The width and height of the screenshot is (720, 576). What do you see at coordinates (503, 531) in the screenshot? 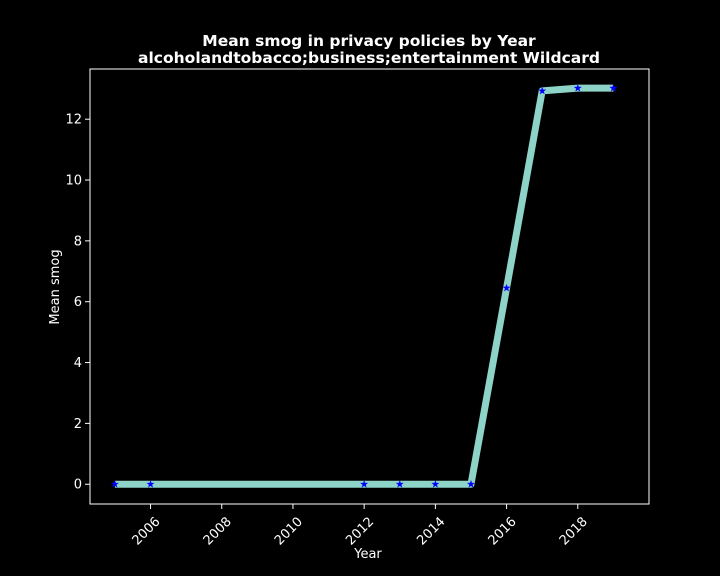
I see `x-tick-label: 2016` at bounding box center [503, 531].